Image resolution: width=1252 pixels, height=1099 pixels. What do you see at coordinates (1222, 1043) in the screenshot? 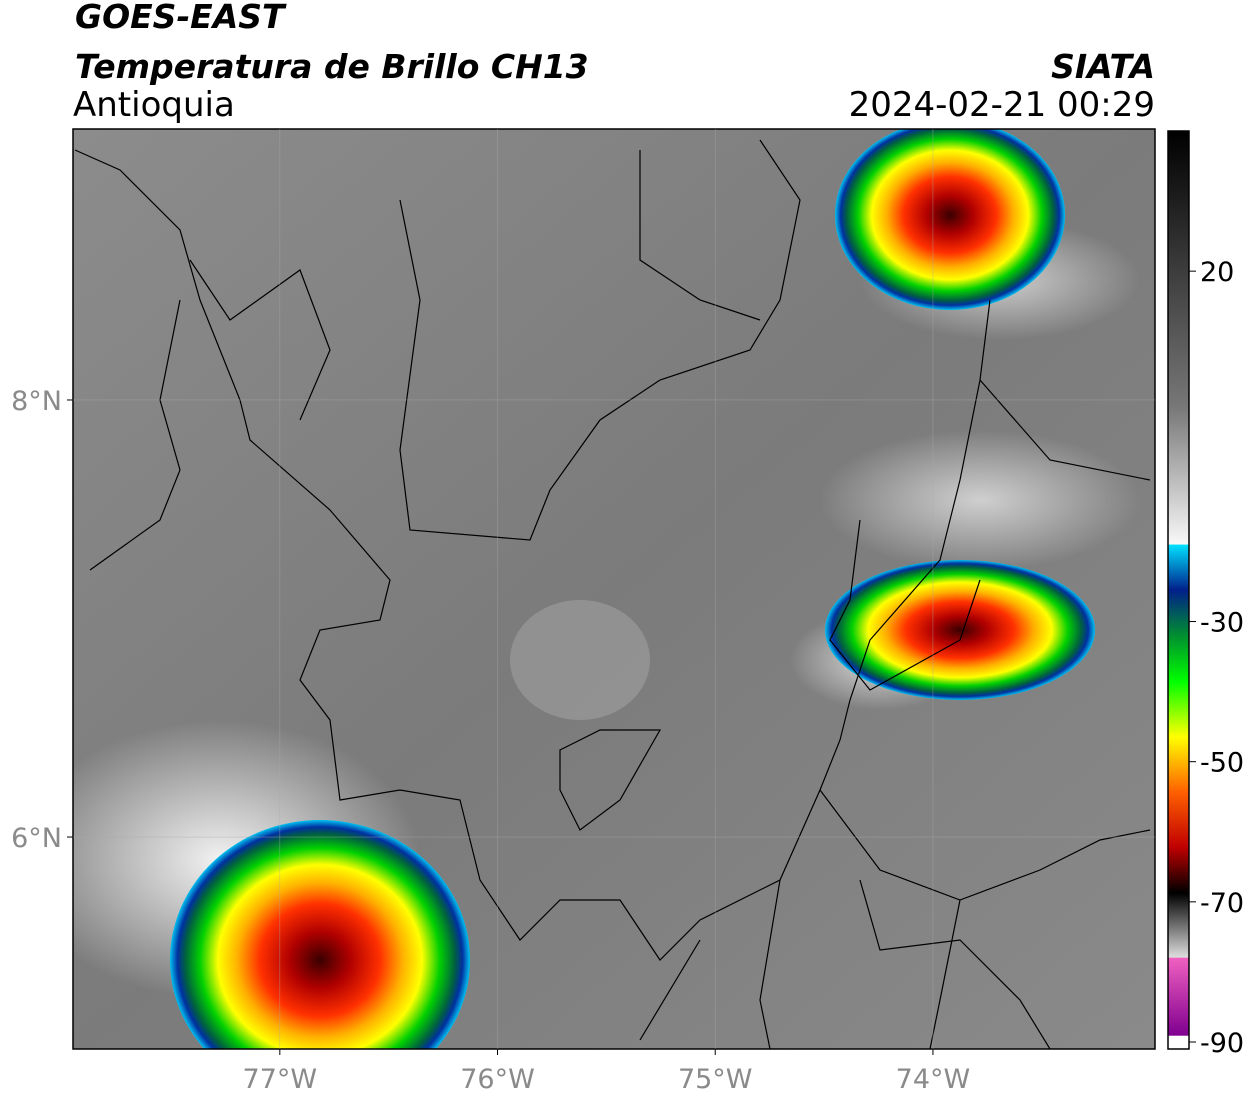
I see `colorbar-tick-label: -90` at bounding box center [1222, 1043].